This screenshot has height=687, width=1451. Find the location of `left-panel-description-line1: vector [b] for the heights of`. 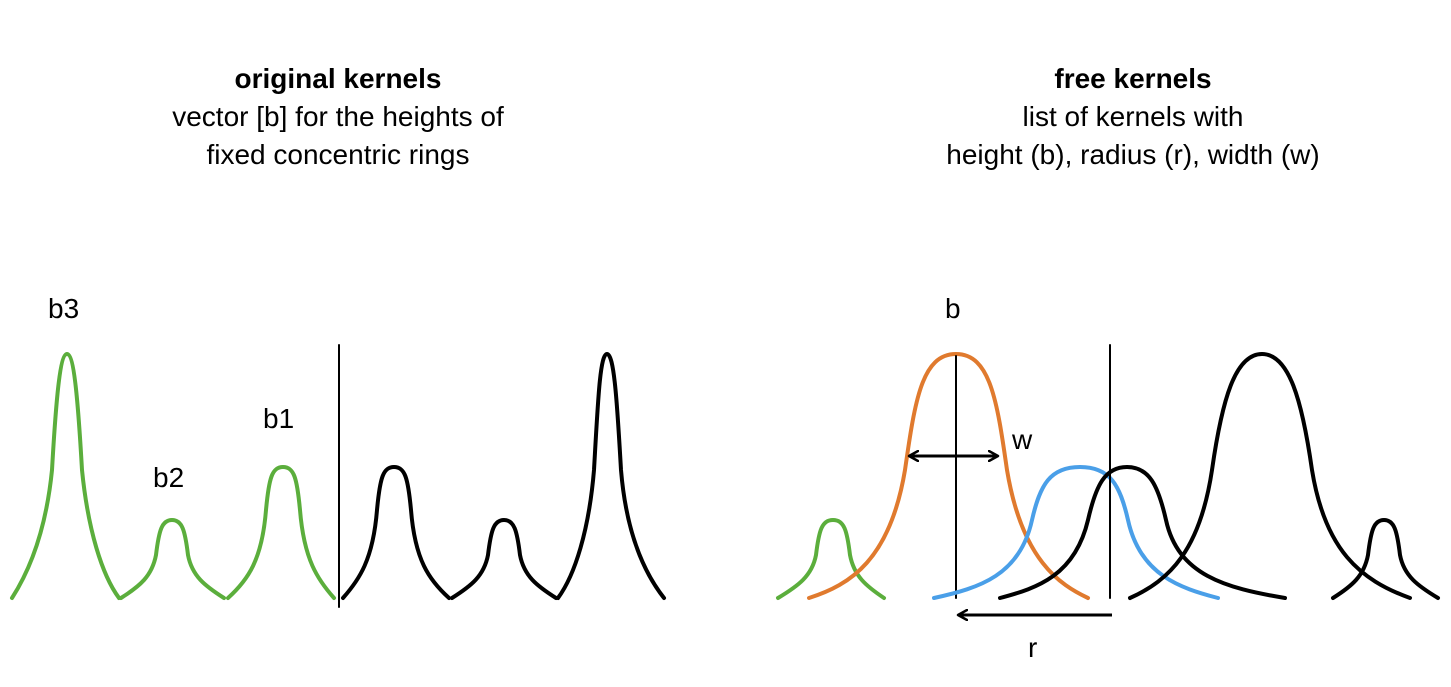

left-panel-description-line1: vector [b] for the heights of is located at coordinates (338, 116).